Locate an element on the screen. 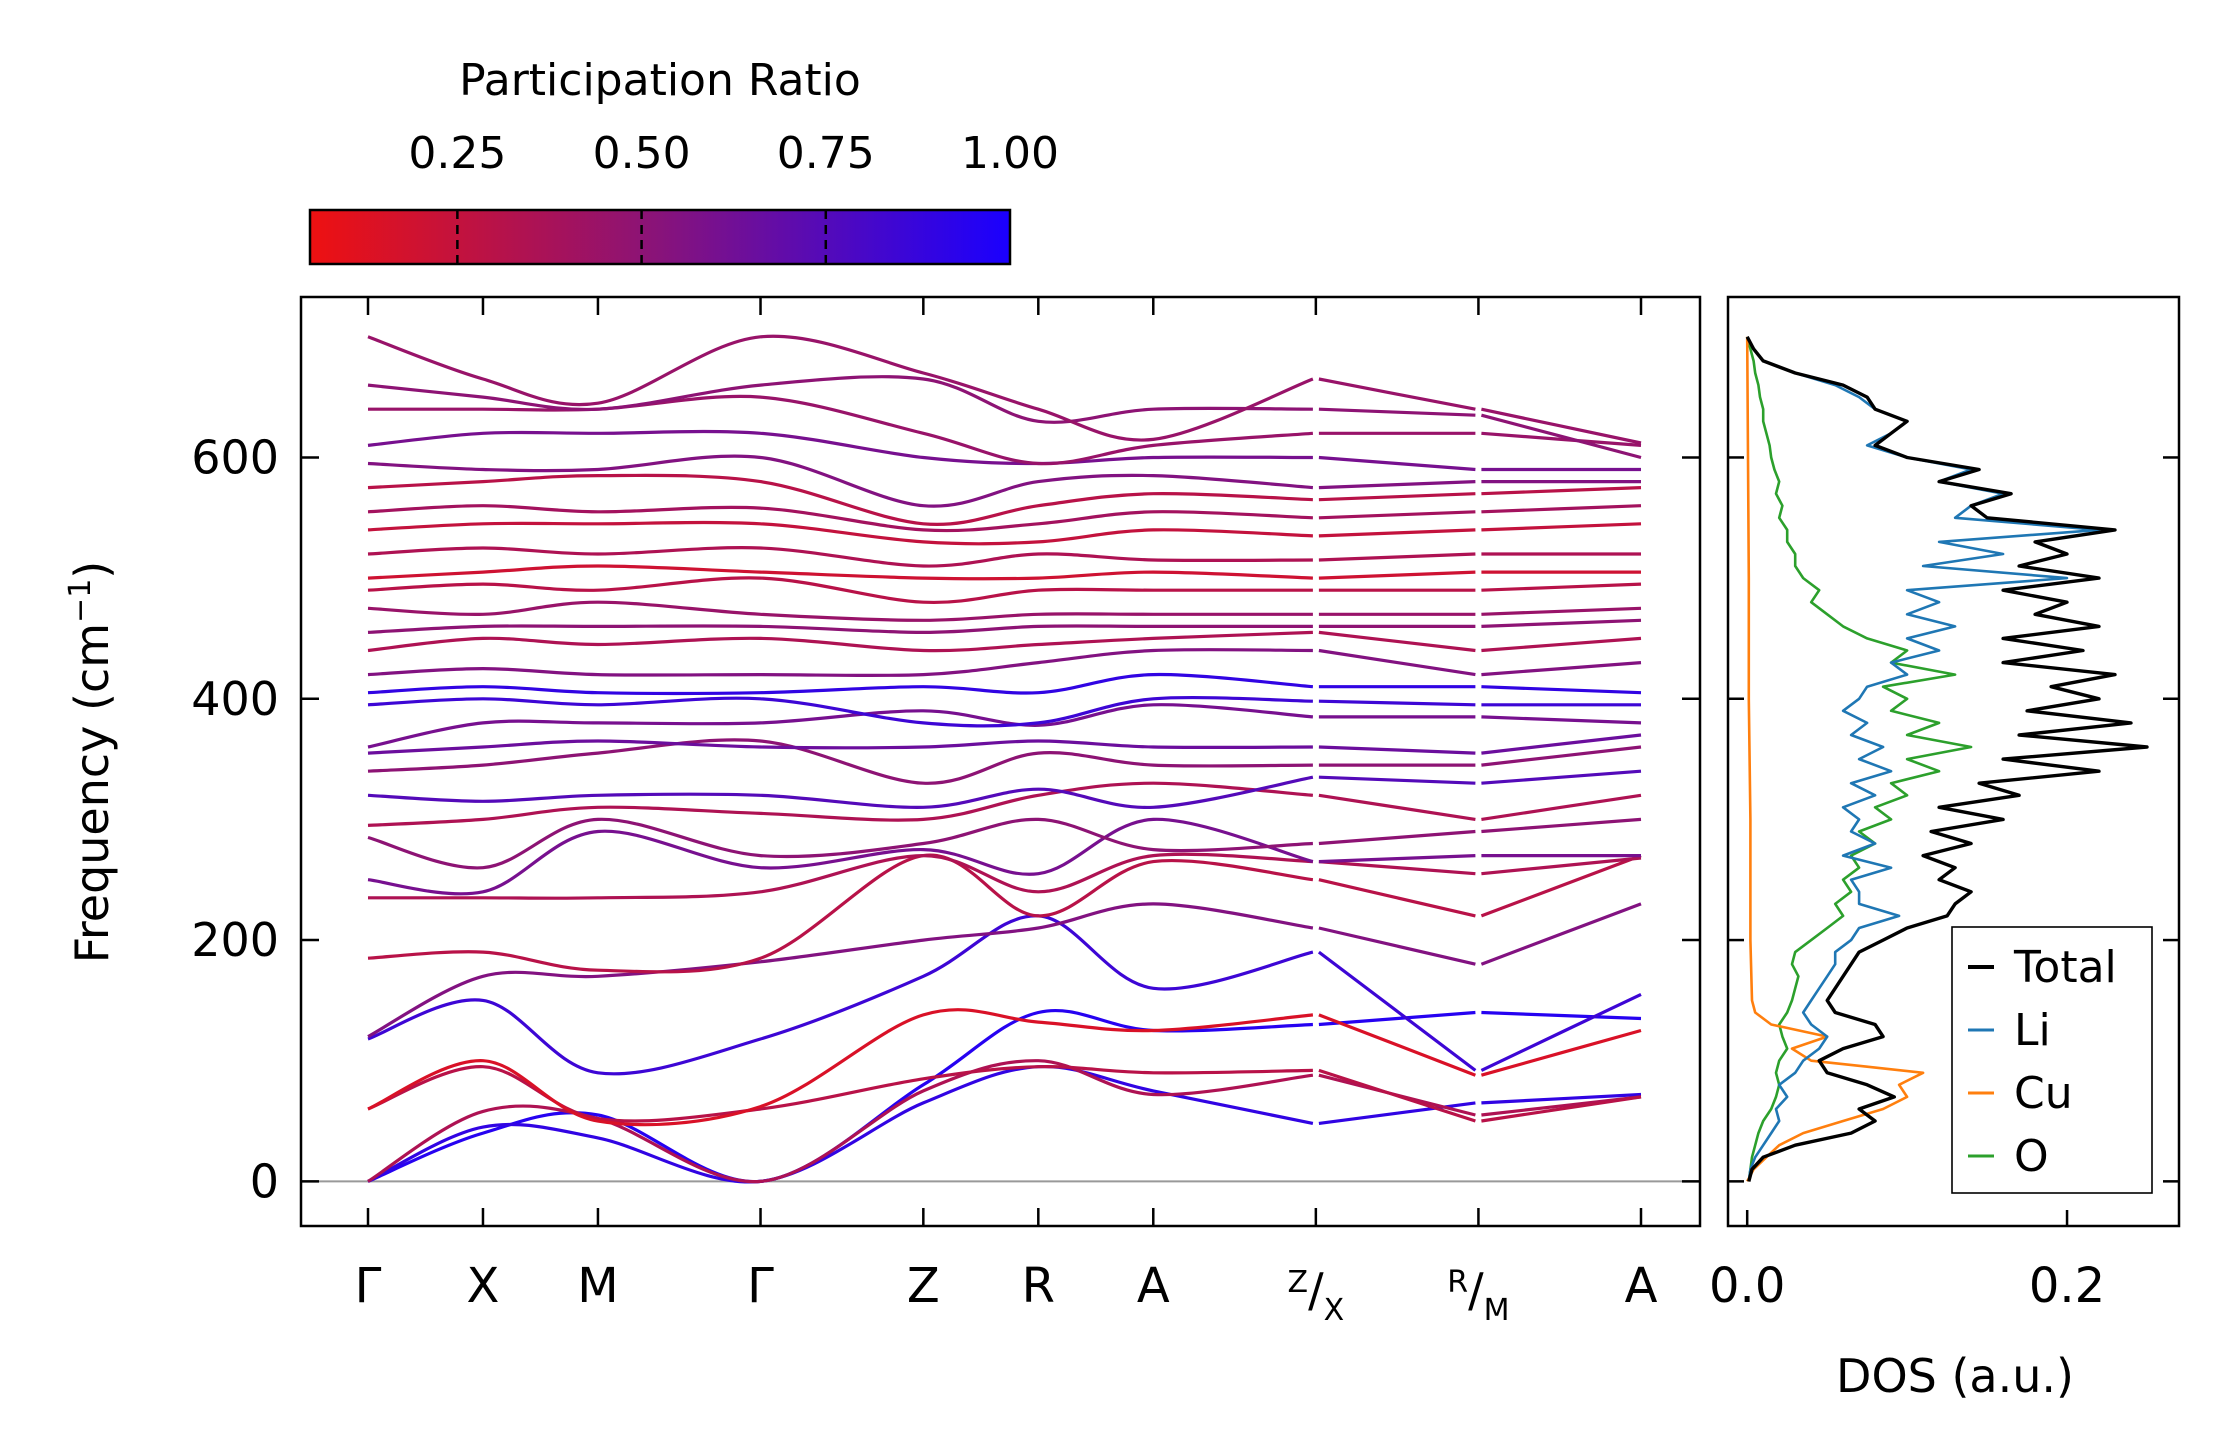 This screenshot has width=2222, height=1455. colorbar: Participation Ratio 0.25 0.50 0.75 1.00 is located at coordinates (683, 160).